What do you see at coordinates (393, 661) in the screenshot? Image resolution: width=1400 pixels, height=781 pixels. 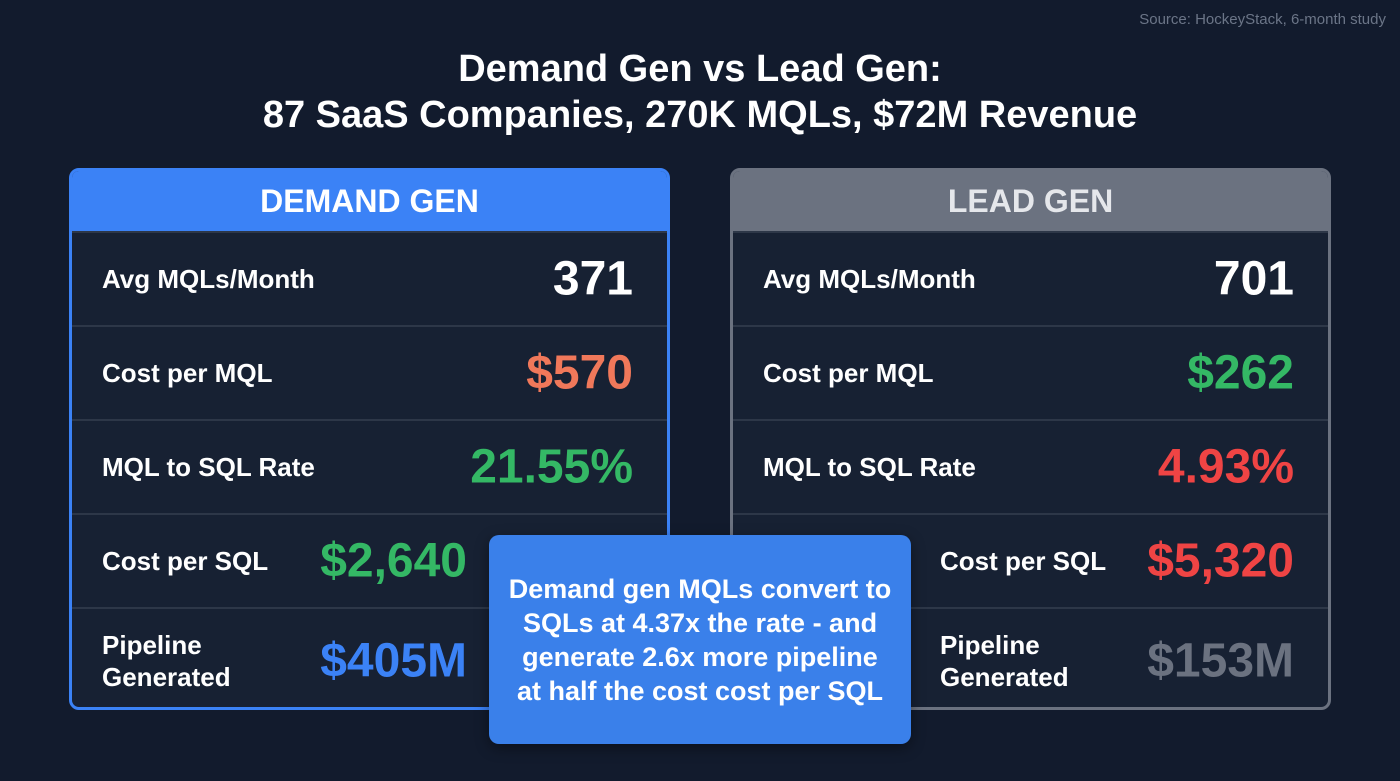 I see `metric-value: $405M` at bounding box center [393, 661].